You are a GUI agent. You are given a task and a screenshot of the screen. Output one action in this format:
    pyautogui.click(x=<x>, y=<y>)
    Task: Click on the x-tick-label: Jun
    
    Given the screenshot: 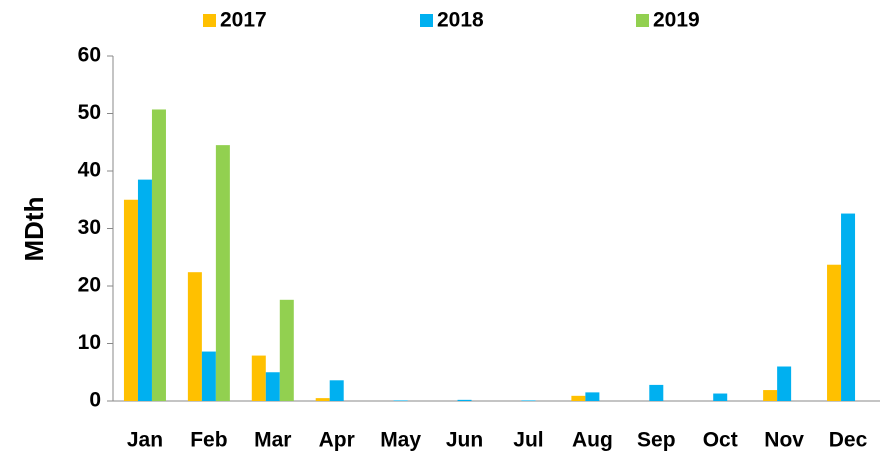 What is the action you would take?
    pyautogui.click(x=464, y=440)
    